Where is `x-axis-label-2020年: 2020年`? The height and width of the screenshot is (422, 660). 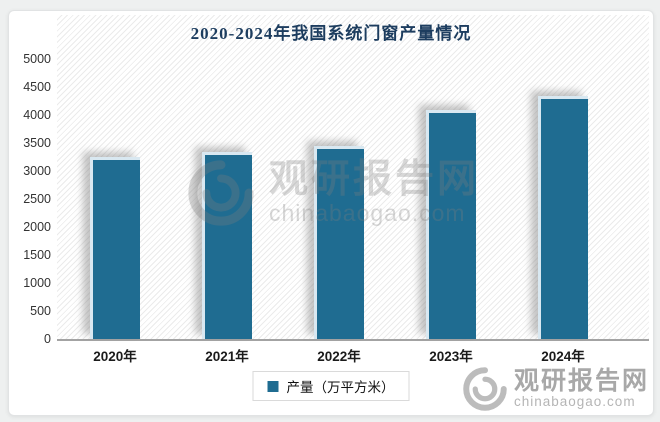 x-axis-label-2020年: 2020年 is located at coordinates (115, 356).